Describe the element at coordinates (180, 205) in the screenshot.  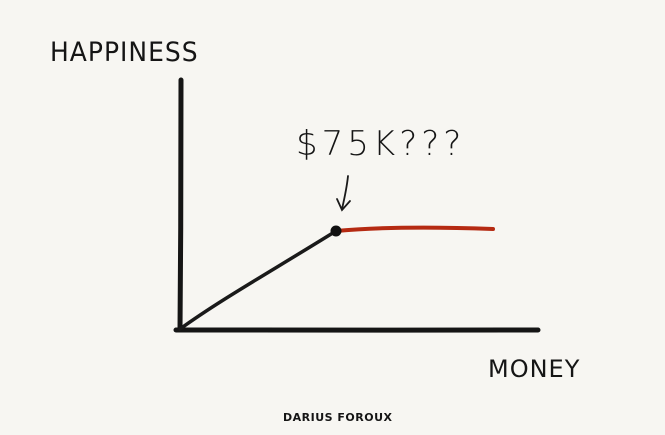
I see `y-axis-line` at that location.